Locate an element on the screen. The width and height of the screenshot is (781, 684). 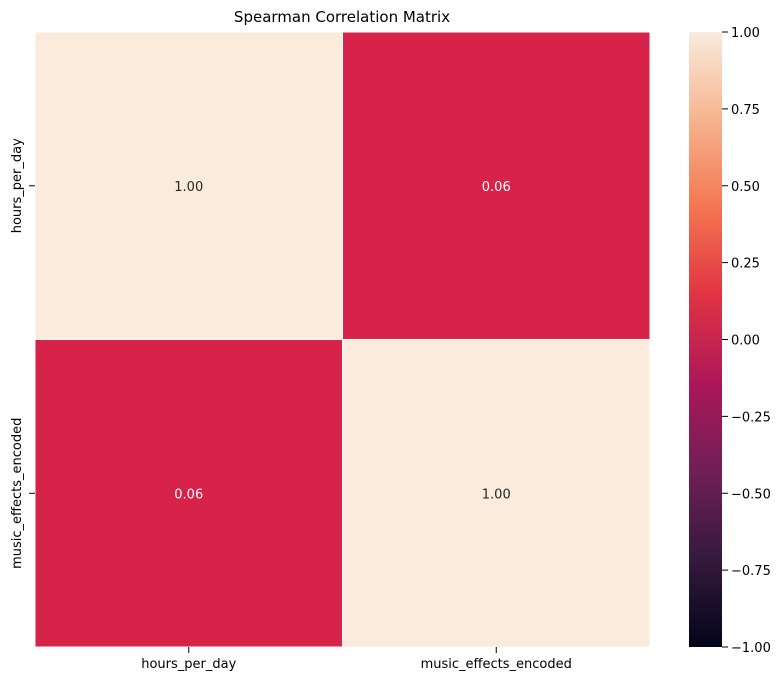
chart-title: Spearman Correlation Matrix is located at coordinates (342, 17).